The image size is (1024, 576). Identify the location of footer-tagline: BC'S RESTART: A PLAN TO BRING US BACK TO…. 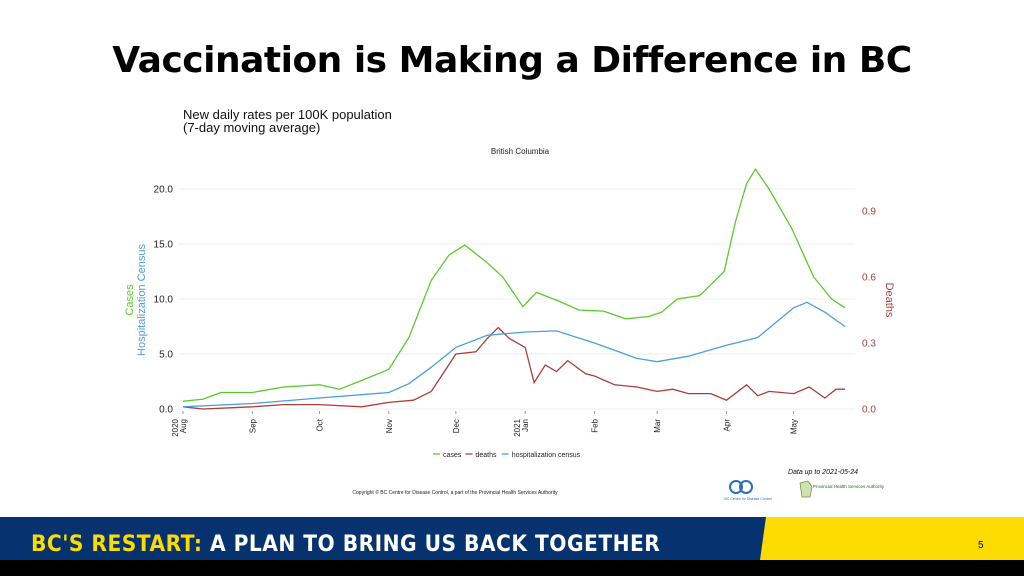
(345, 544).